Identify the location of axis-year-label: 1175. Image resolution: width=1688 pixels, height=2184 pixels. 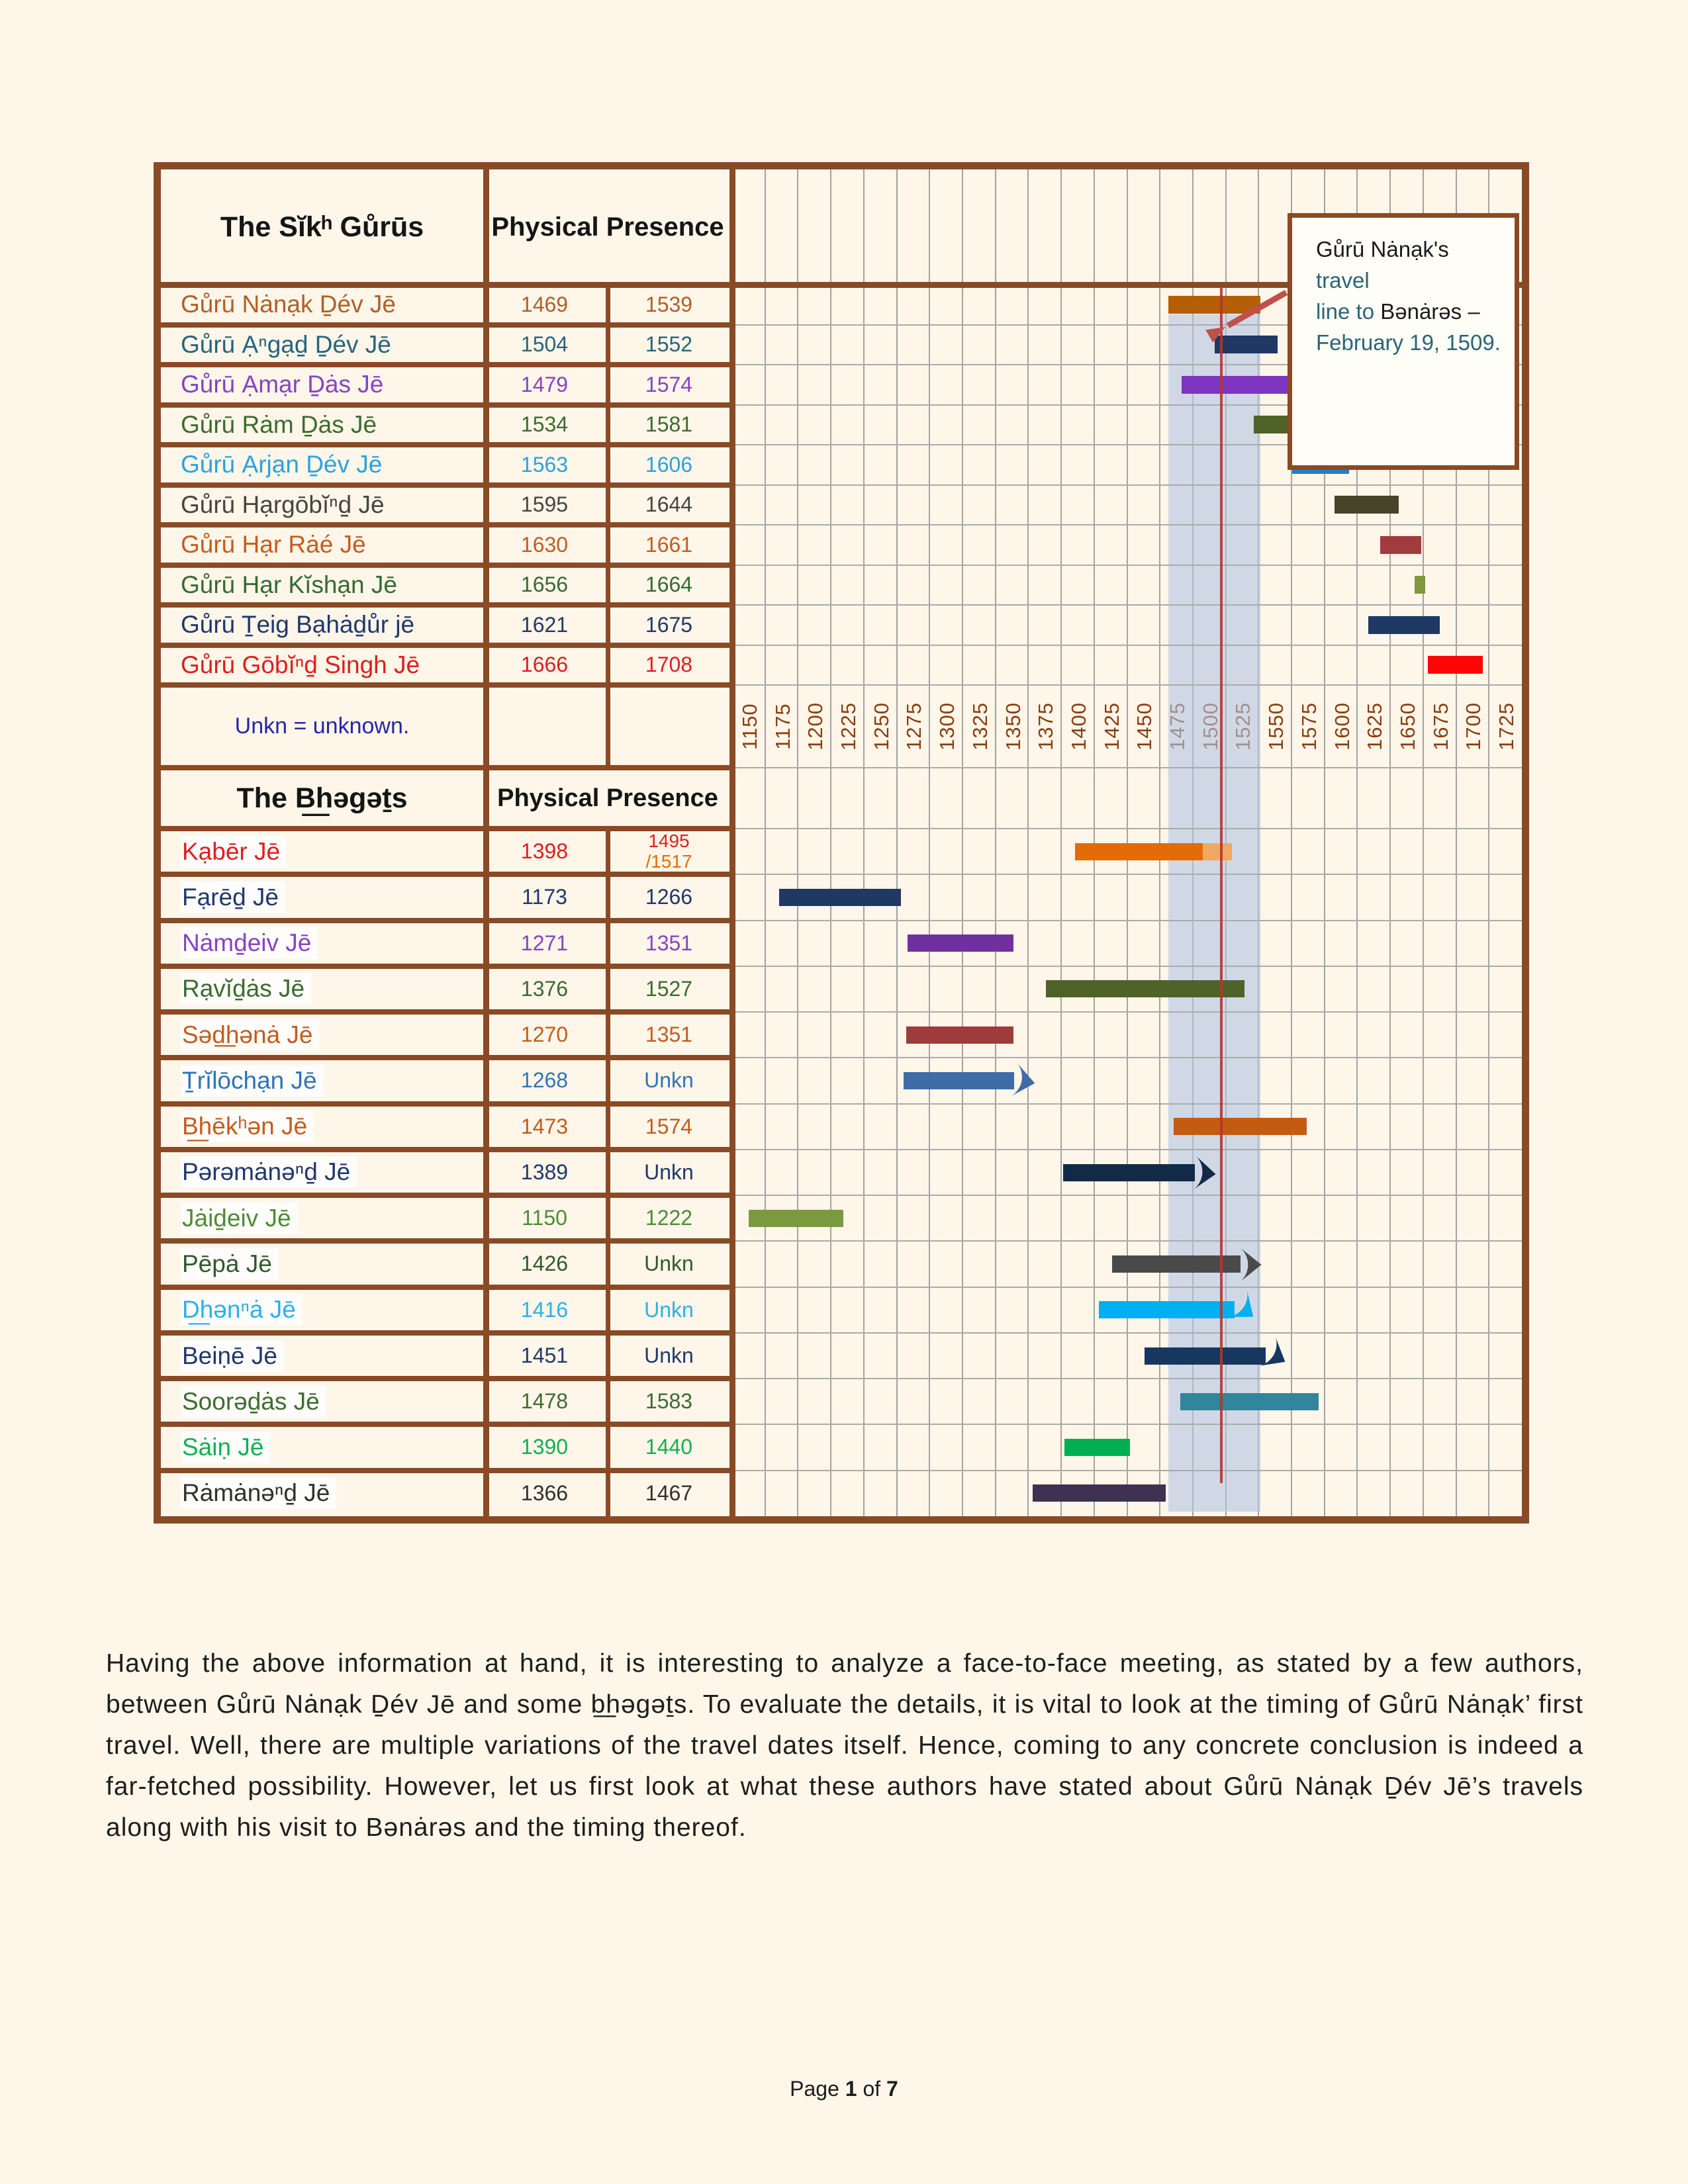
(782, 726).